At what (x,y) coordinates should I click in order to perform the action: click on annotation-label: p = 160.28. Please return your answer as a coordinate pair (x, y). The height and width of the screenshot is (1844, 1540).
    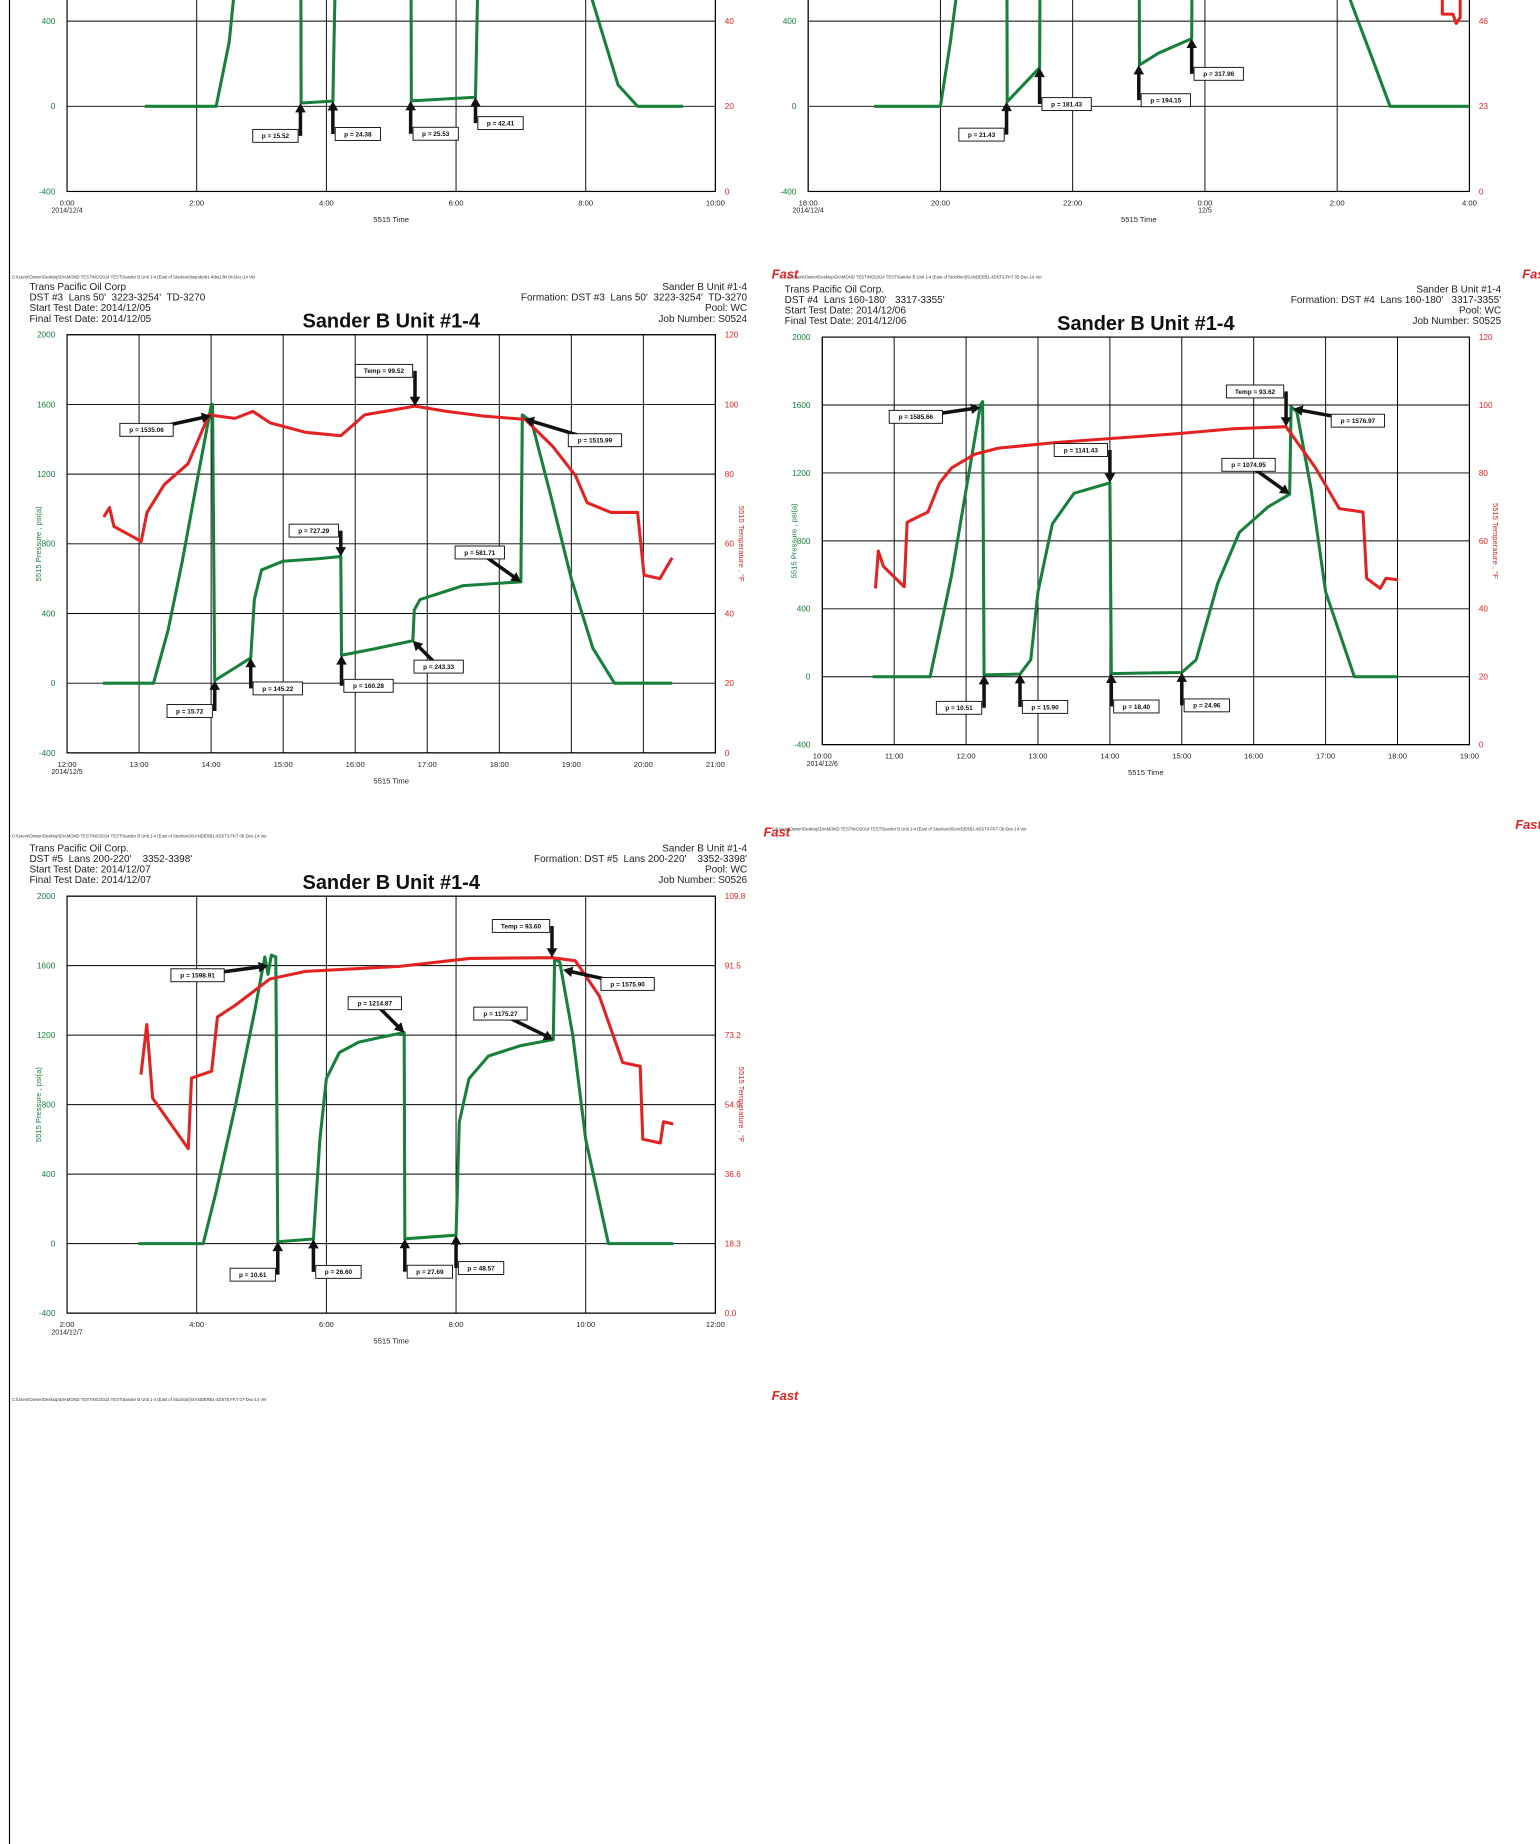
    Looking at the image, I should click on (368, 686).